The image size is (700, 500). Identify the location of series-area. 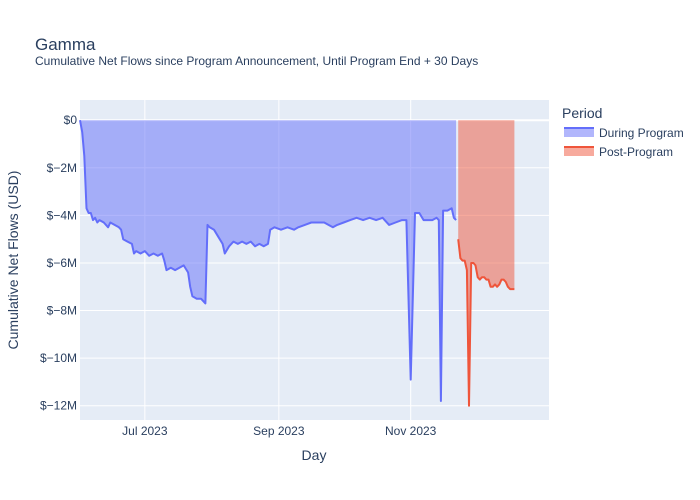
(486, 263).